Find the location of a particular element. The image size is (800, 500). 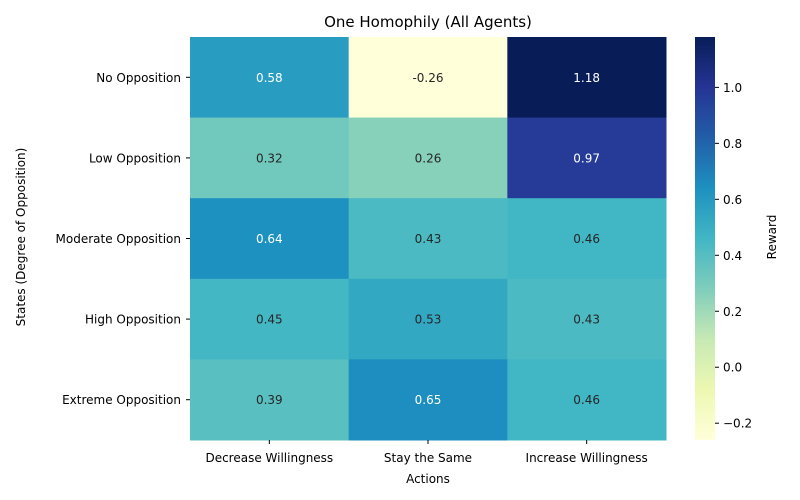

colorbar-tick-label: 0.8 is located at coordinates (732, 144).